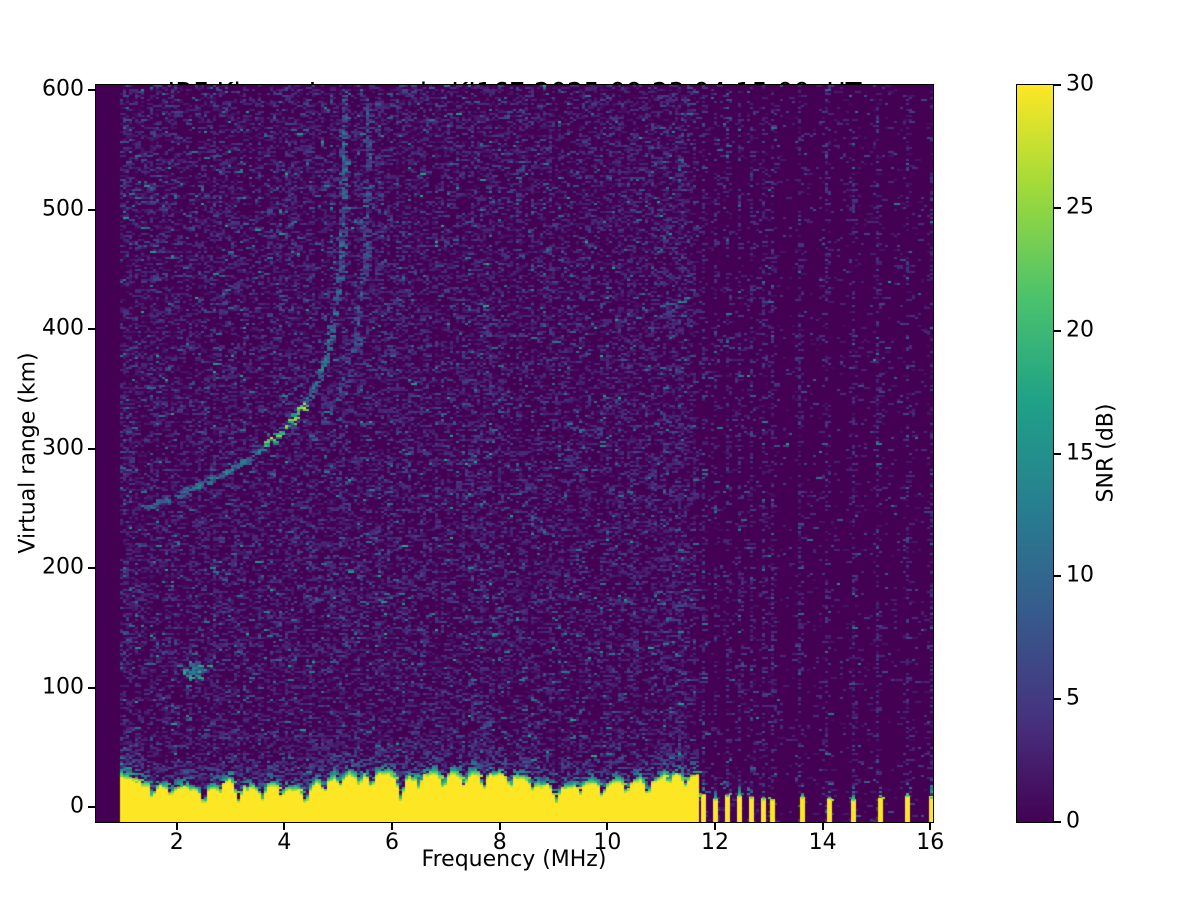 Image resolution: width=1200 pixels, height=900 pixels. Describe the element at coordinates (63, 89) in the screenshot. I see `y-tick-label: 600` at that location.